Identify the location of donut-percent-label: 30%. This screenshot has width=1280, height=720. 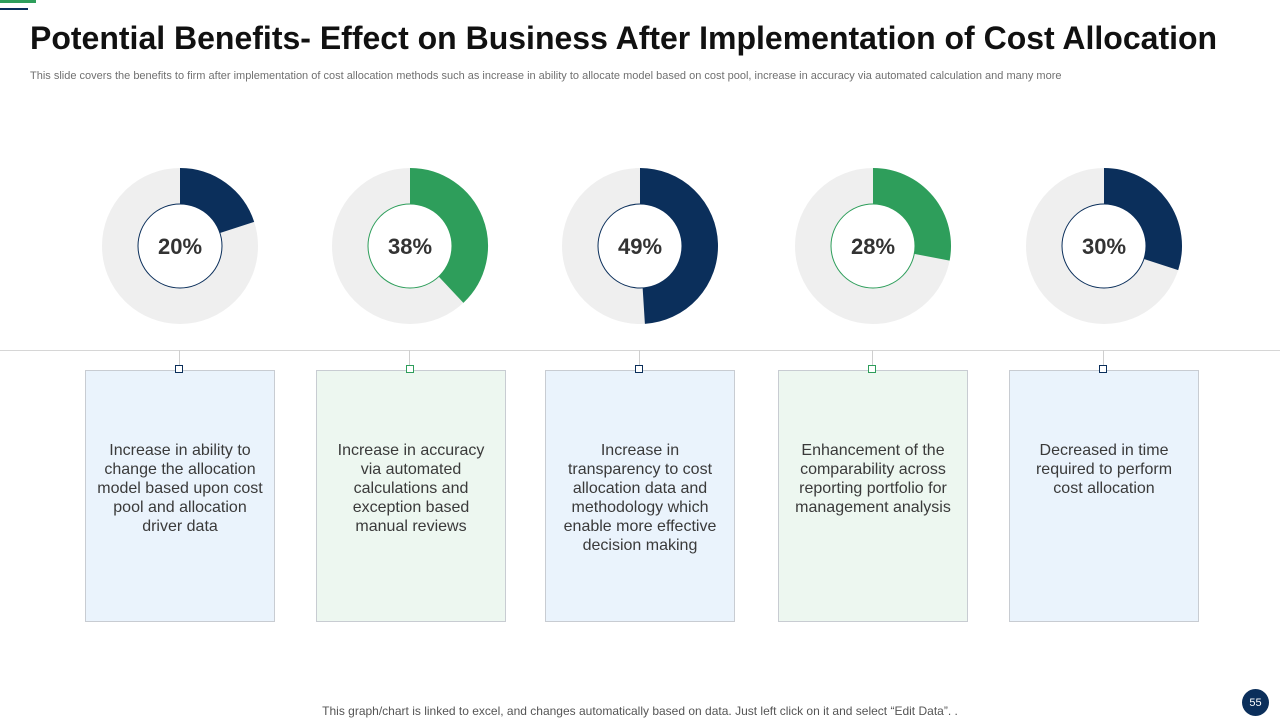
(1104, 246).